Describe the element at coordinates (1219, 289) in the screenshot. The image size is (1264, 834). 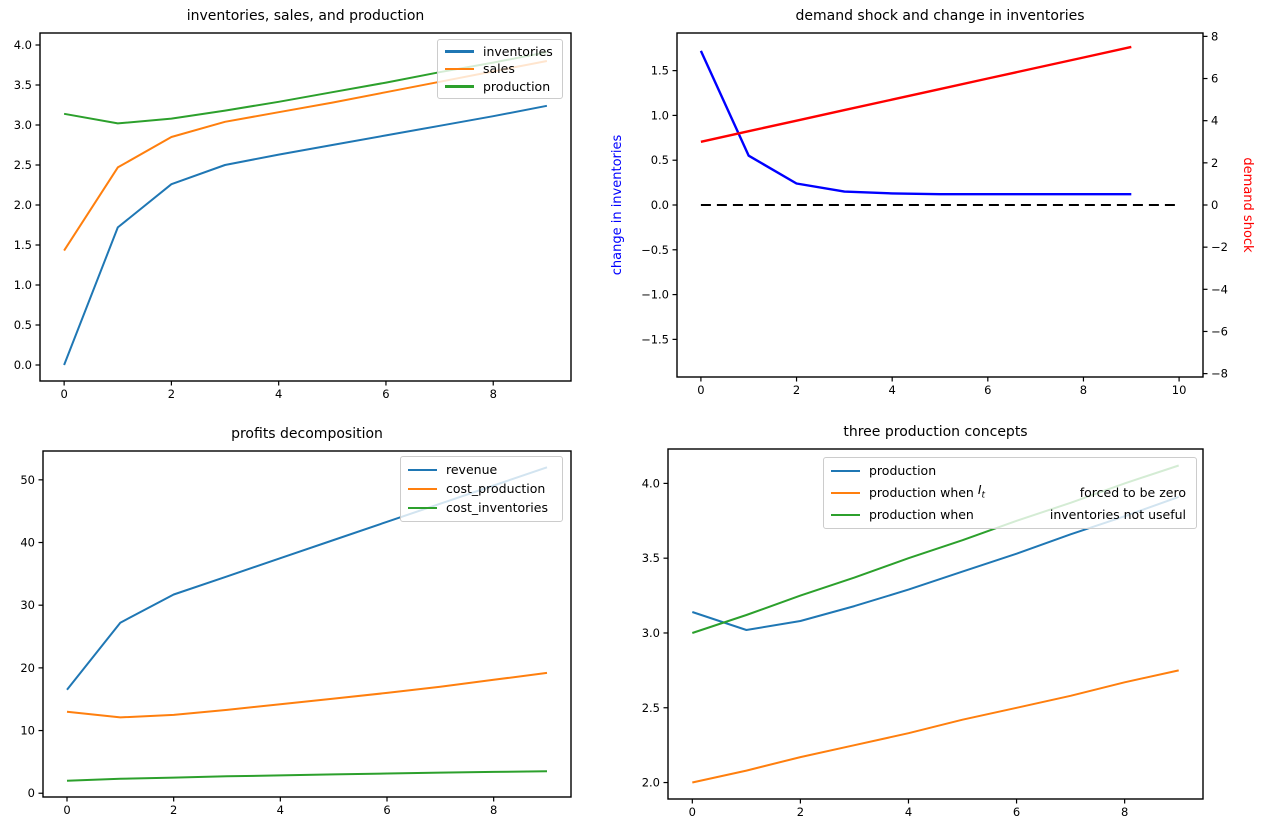
I see `right-y-tick-label: −4` at that location.